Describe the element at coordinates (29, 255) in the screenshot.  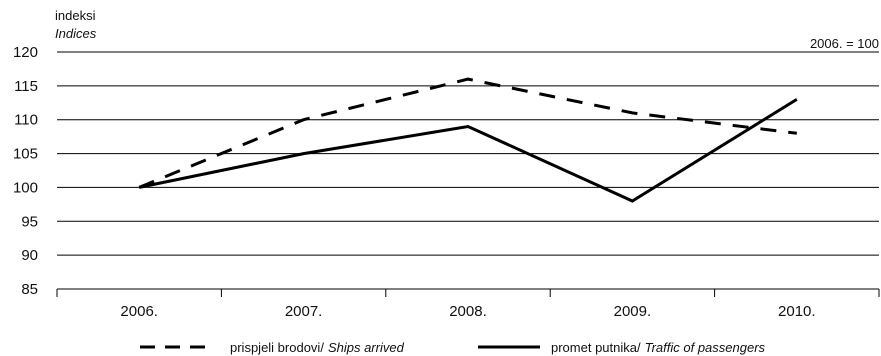
I see `y-tick-label: 90` at that location.